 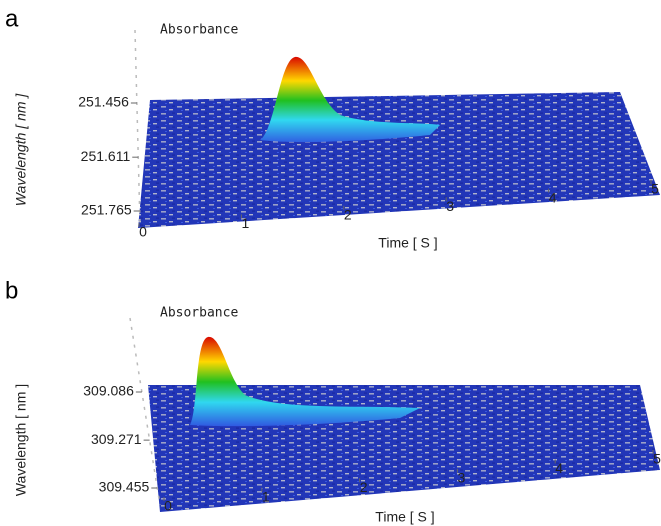 What do you see at coordinates (12, 18) in the screenshot?
I see `panel-label: a` at bounding box center [12, 18].